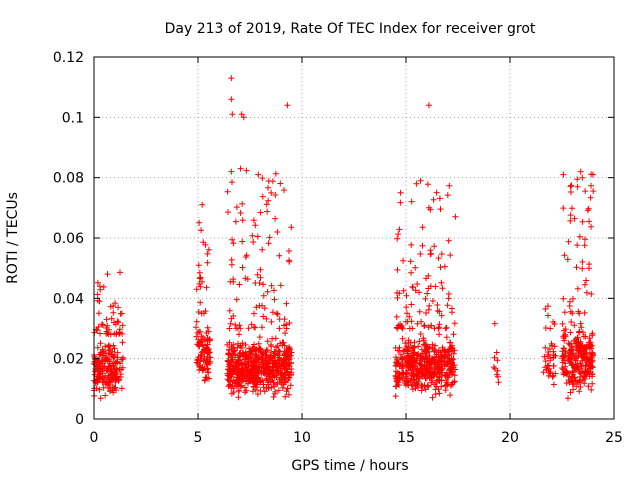 The image size is (640, 480). What do you see at coordinates (68, 239) in the screenshot?
I see `y-tick-labels: 0 0.02 0.04 0.06 0.08 0.1 0.12` at bounding box center [68, 239].